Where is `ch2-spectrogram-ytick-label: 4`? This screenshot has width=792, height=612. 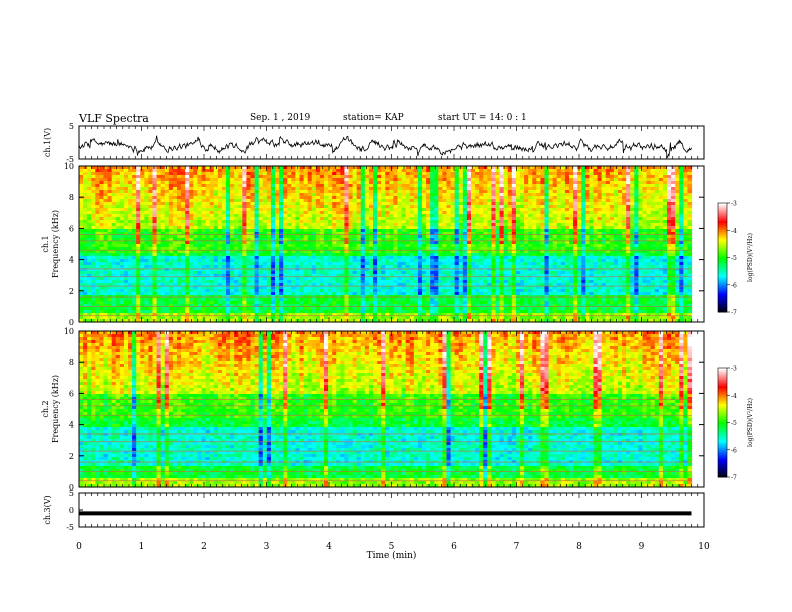 ch2-spectrogram-ytick-label: 4 is located at coordinates (71, 425).